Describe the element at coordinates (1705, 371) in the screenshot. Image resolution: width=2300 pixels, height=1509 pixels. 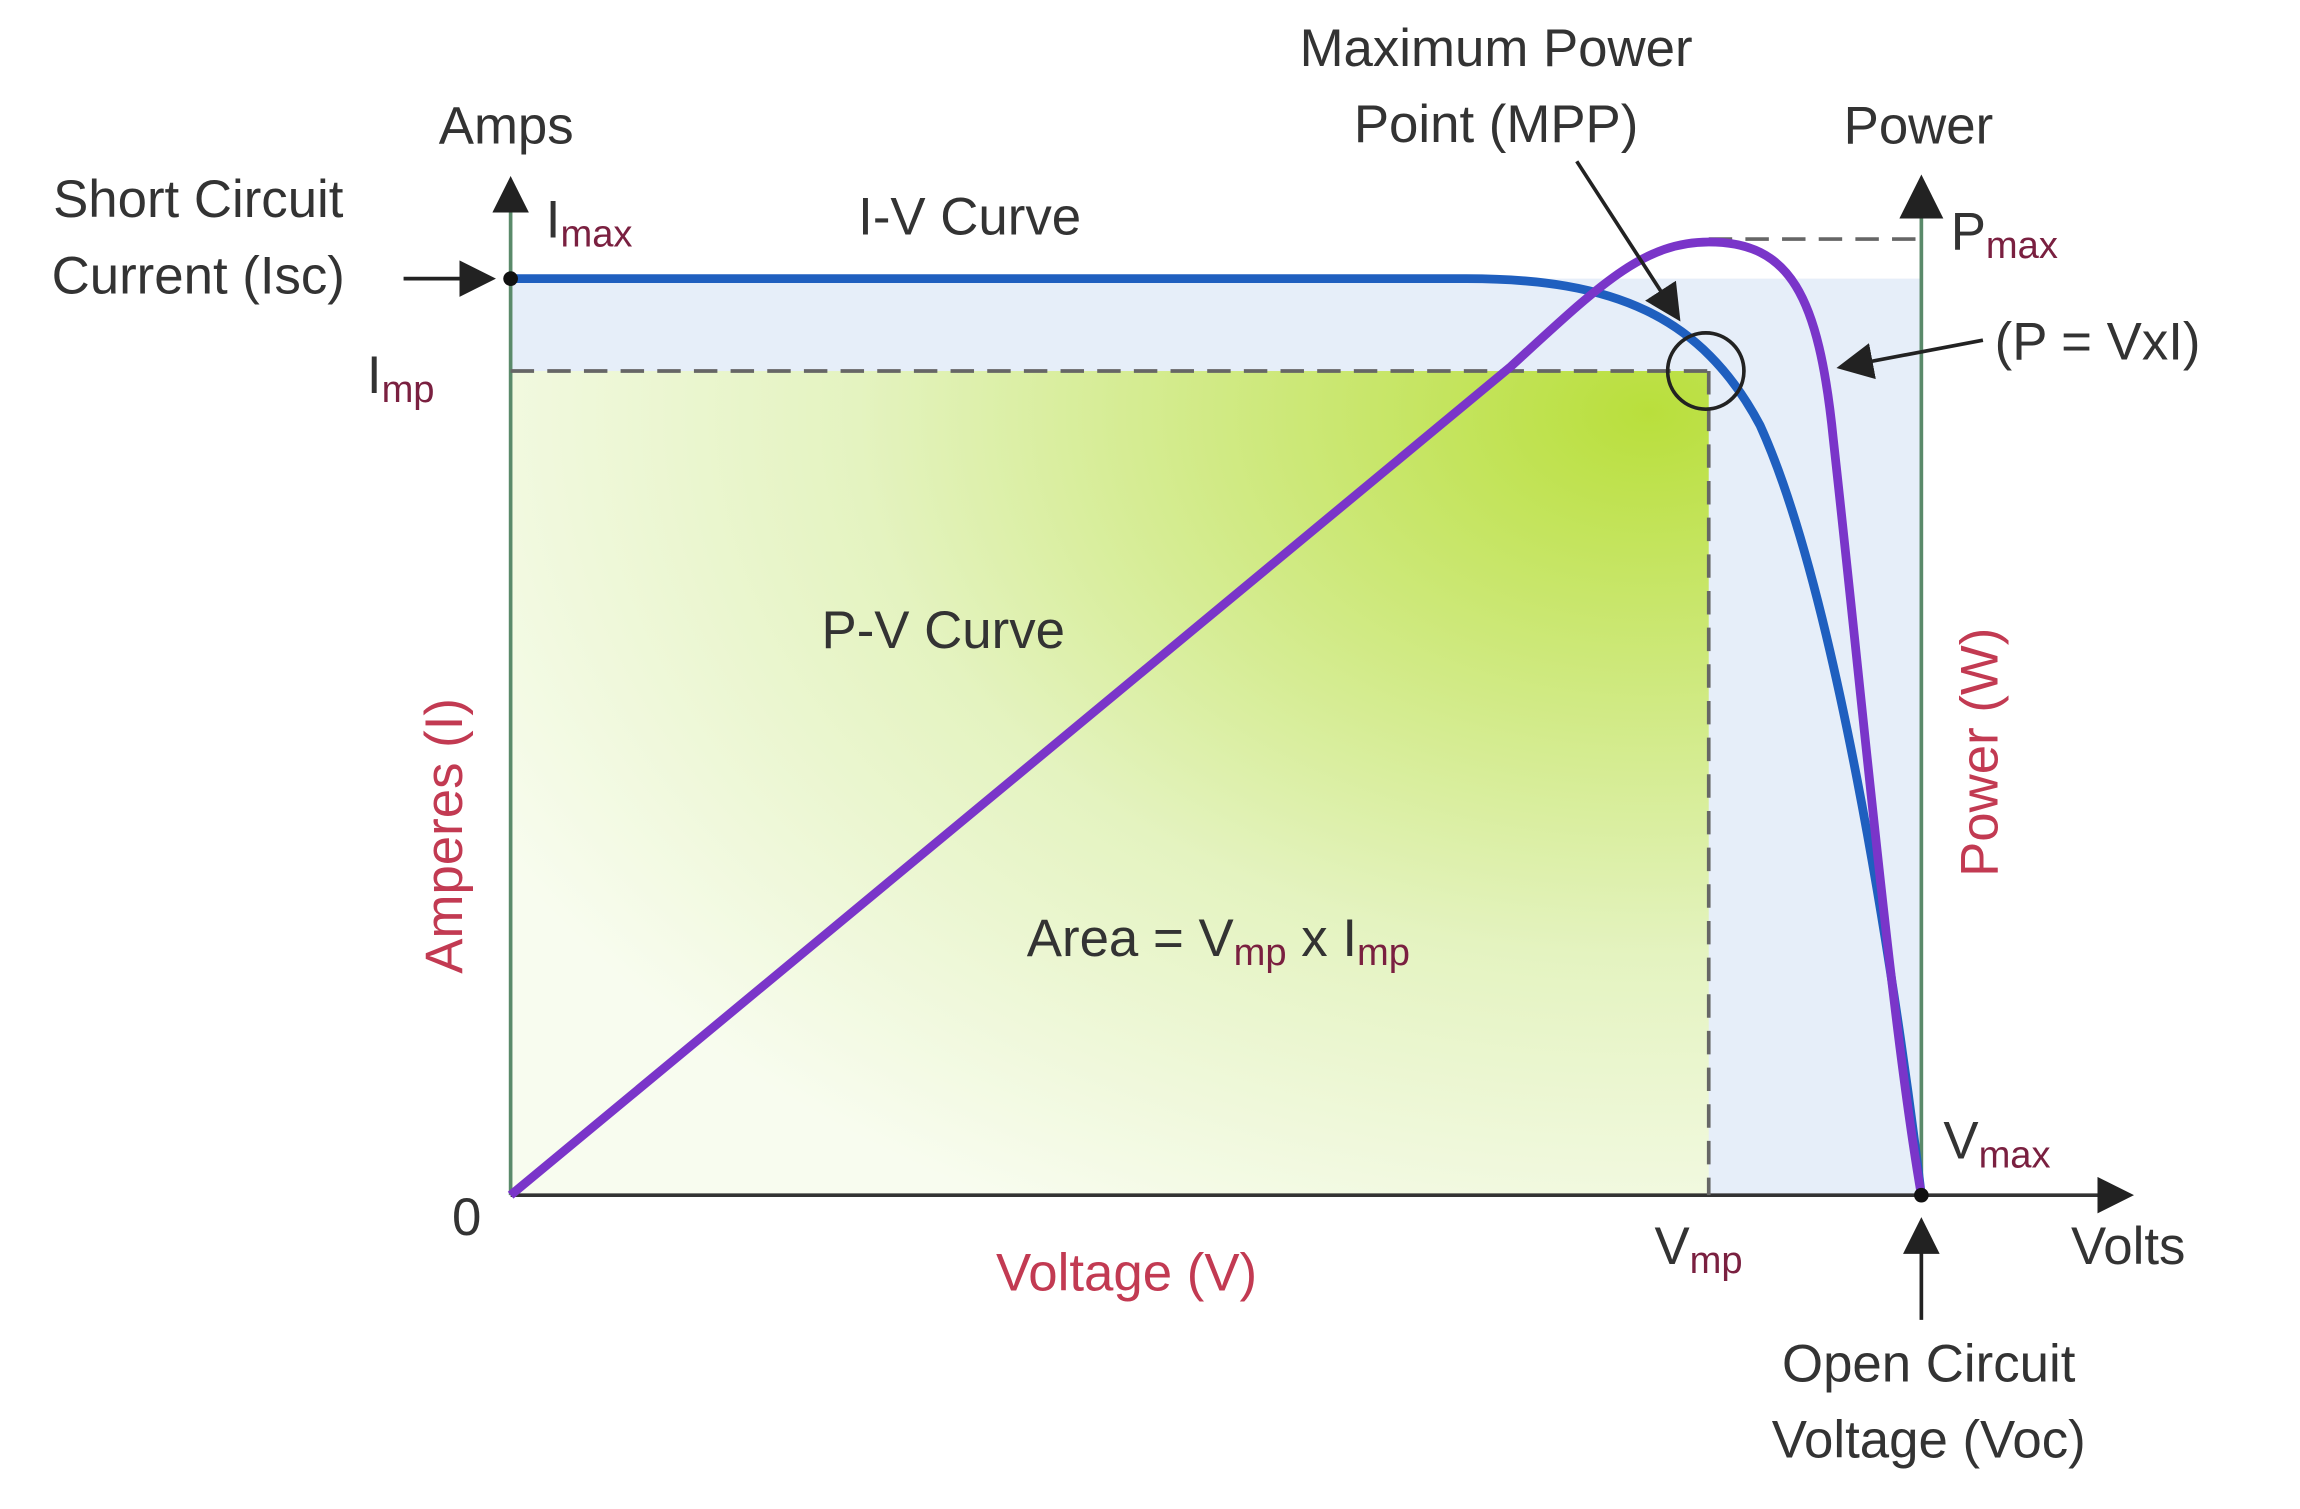
I see `mpp-circle` at that location.